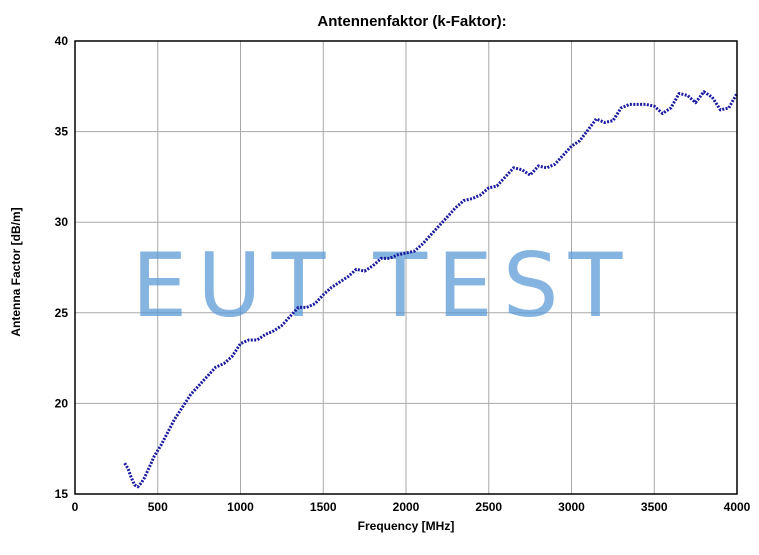  Describe the element at coordinates (75, 507) in the screenshot. I see `x-tick-label: 0` at that location.